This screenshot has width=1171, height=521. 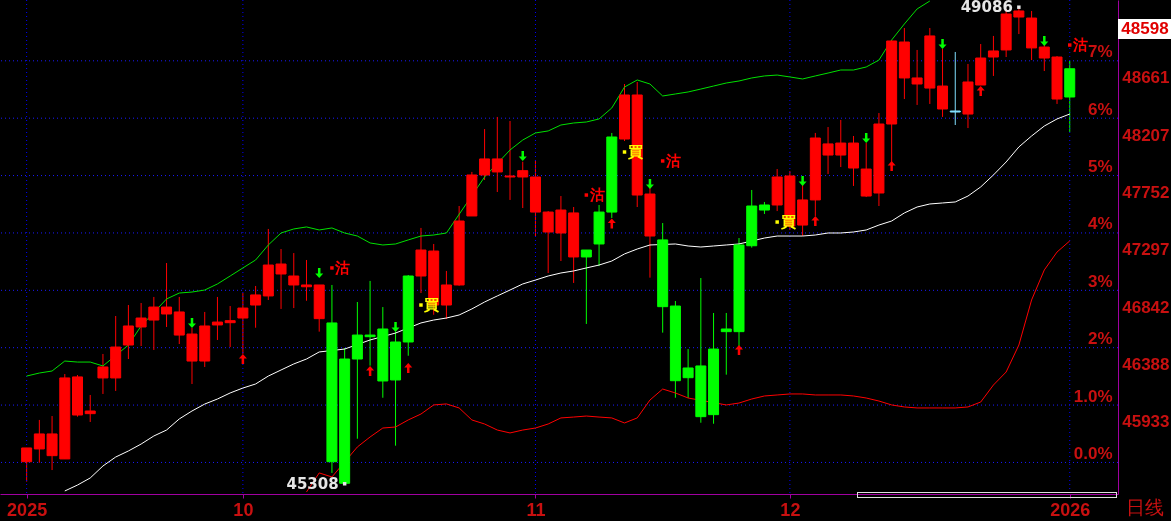 I want to click on y-tick-label: 47297, so click(x=1146, y=250).